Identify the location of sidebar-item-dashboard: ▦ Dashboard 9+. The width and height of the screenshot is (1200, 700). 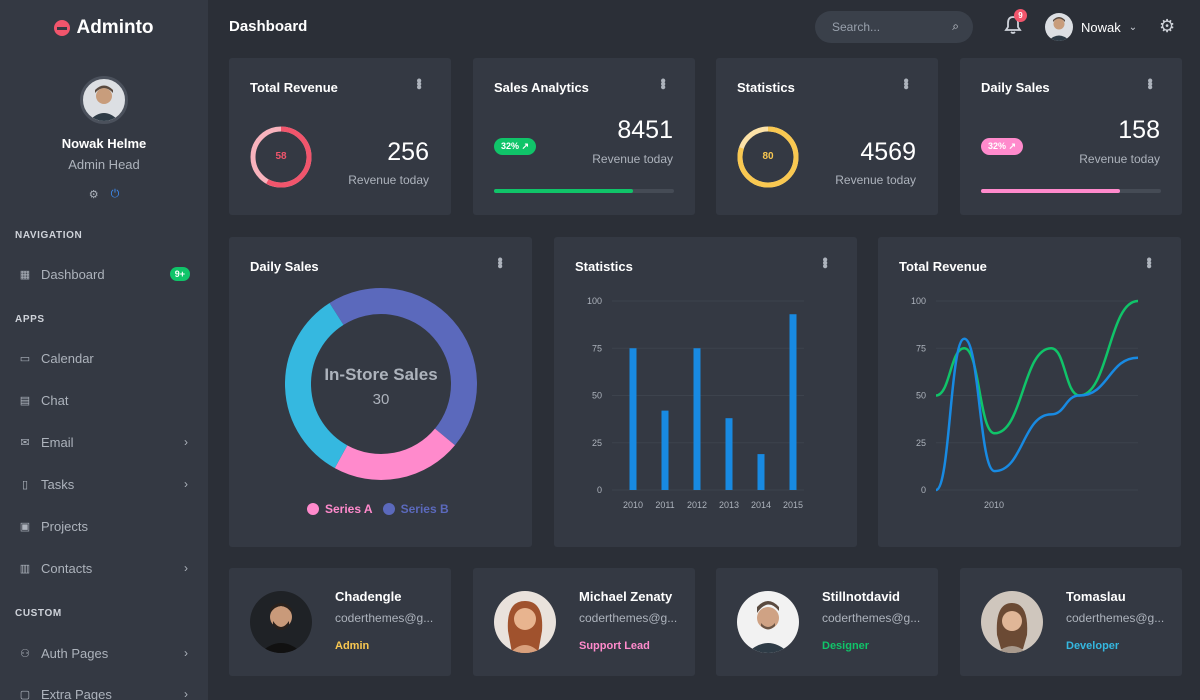
(104, 274).